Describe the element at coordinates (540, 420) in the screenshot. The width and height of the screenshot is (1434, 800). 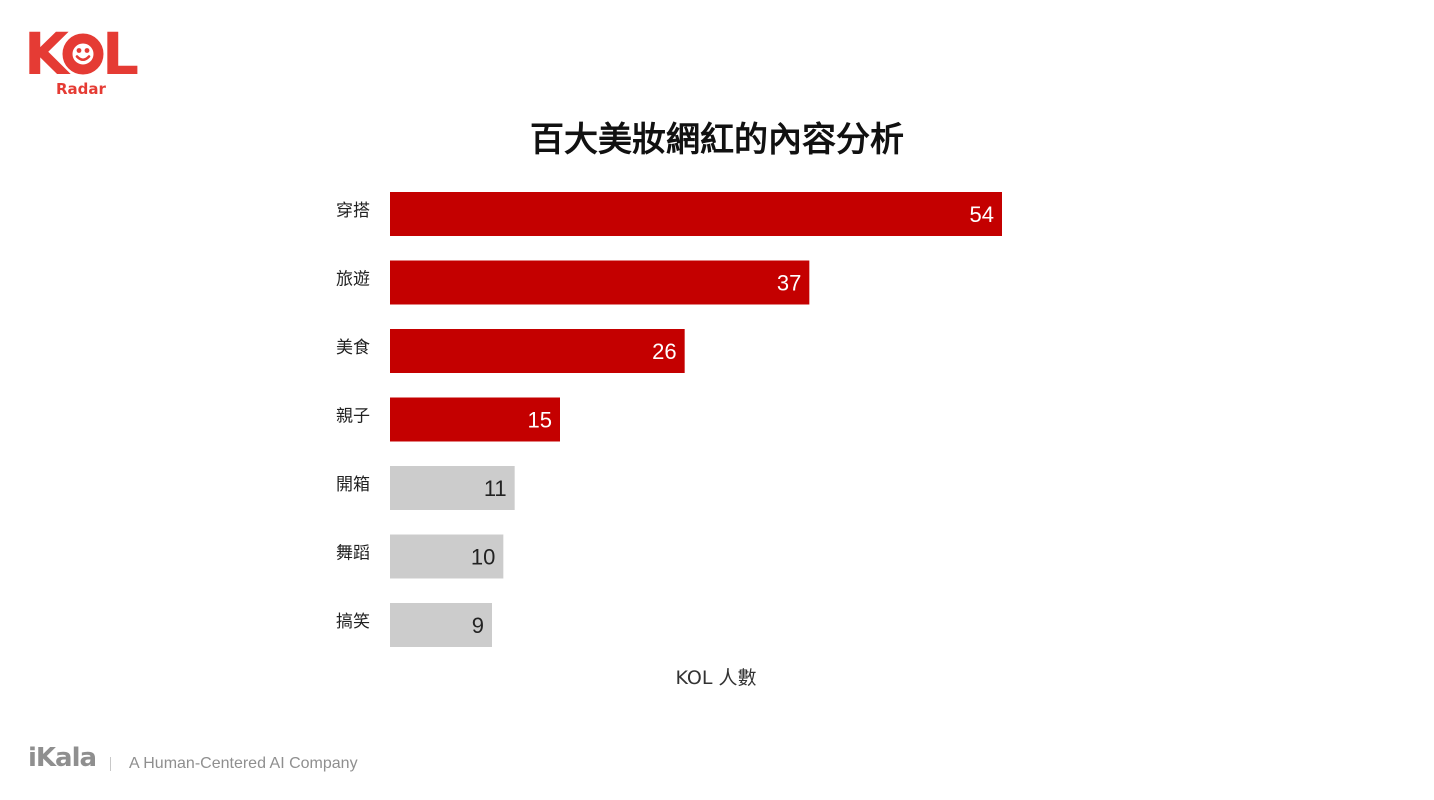
I see `bar-value-label-3: 15` at that location.